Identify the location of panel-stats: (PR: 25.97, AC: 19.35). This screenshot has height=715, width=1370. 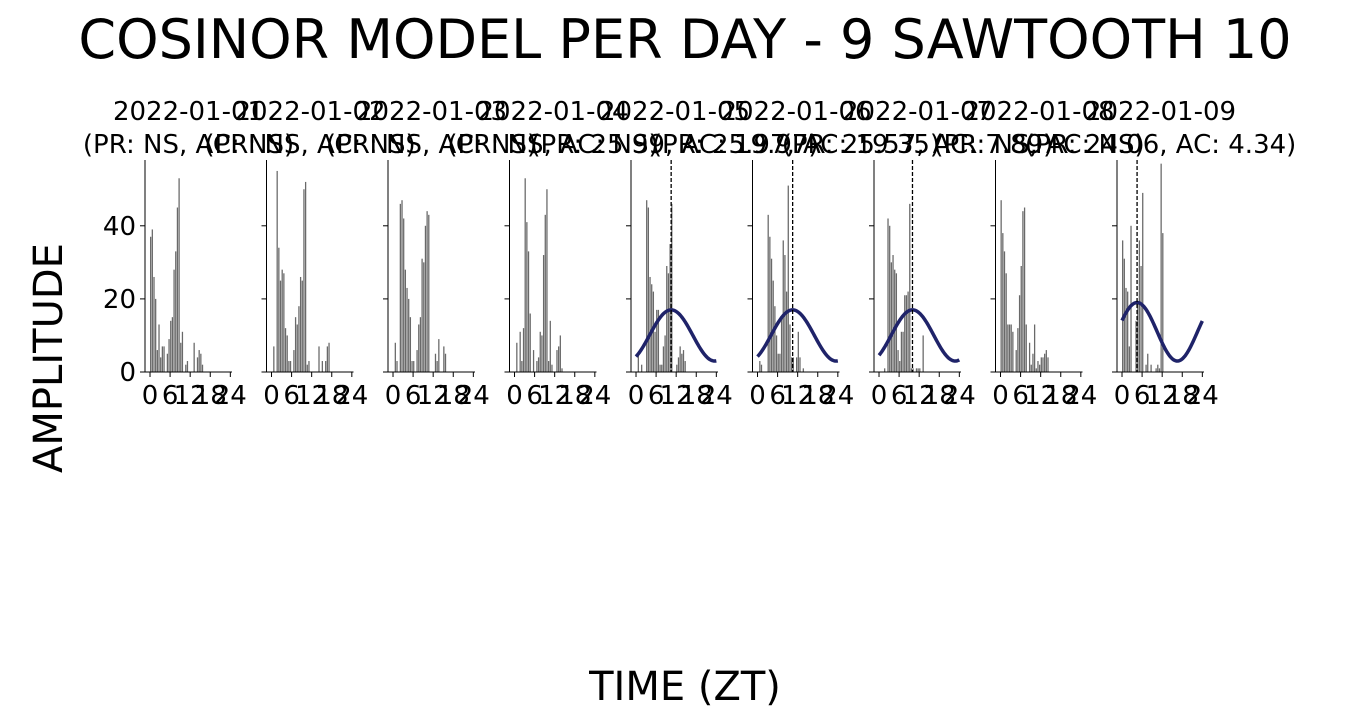
(796, 145).